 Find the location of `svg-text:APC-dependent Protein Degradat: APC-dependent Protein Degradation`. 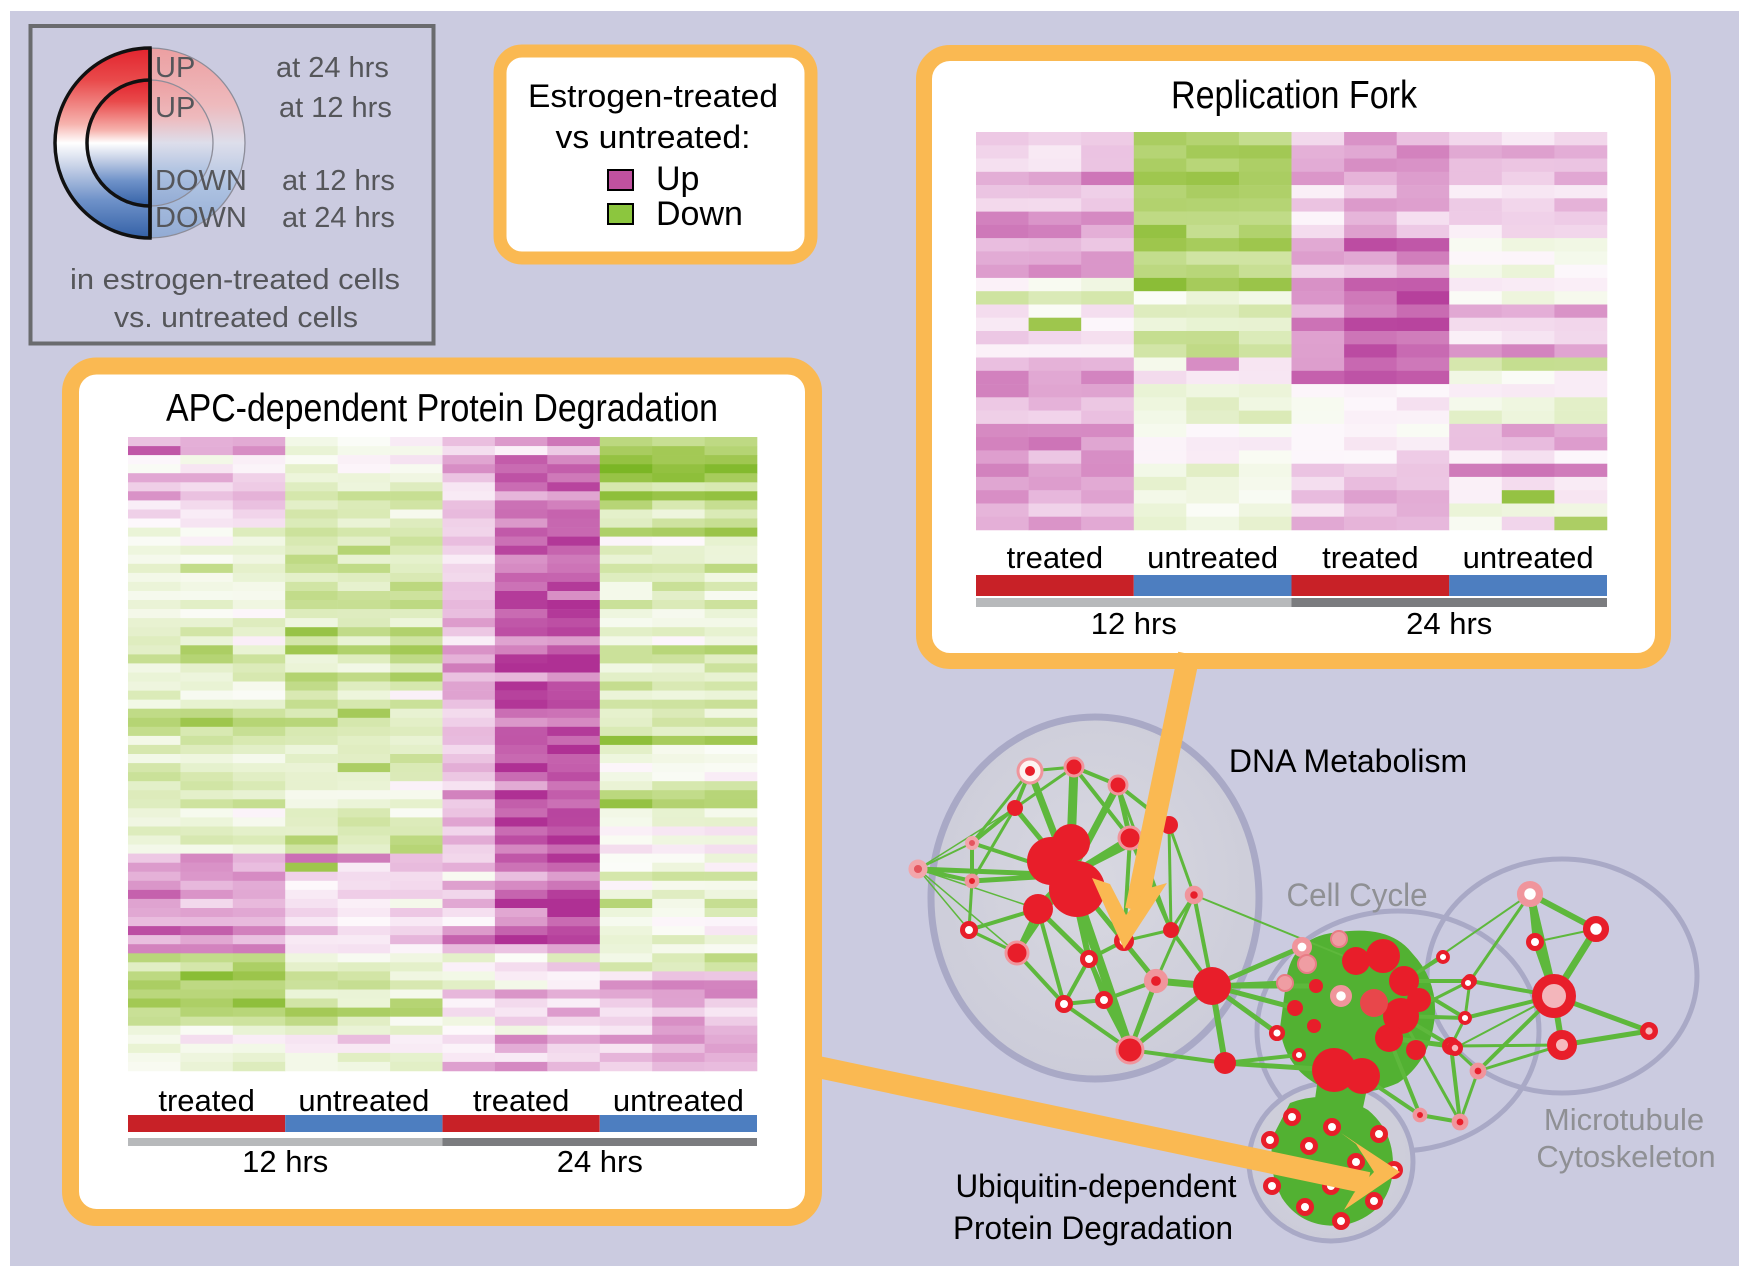

svg-text:APC-dependent Protein Degradat: APC-dependent Protein Degradation is located at coordinates (442, 408).